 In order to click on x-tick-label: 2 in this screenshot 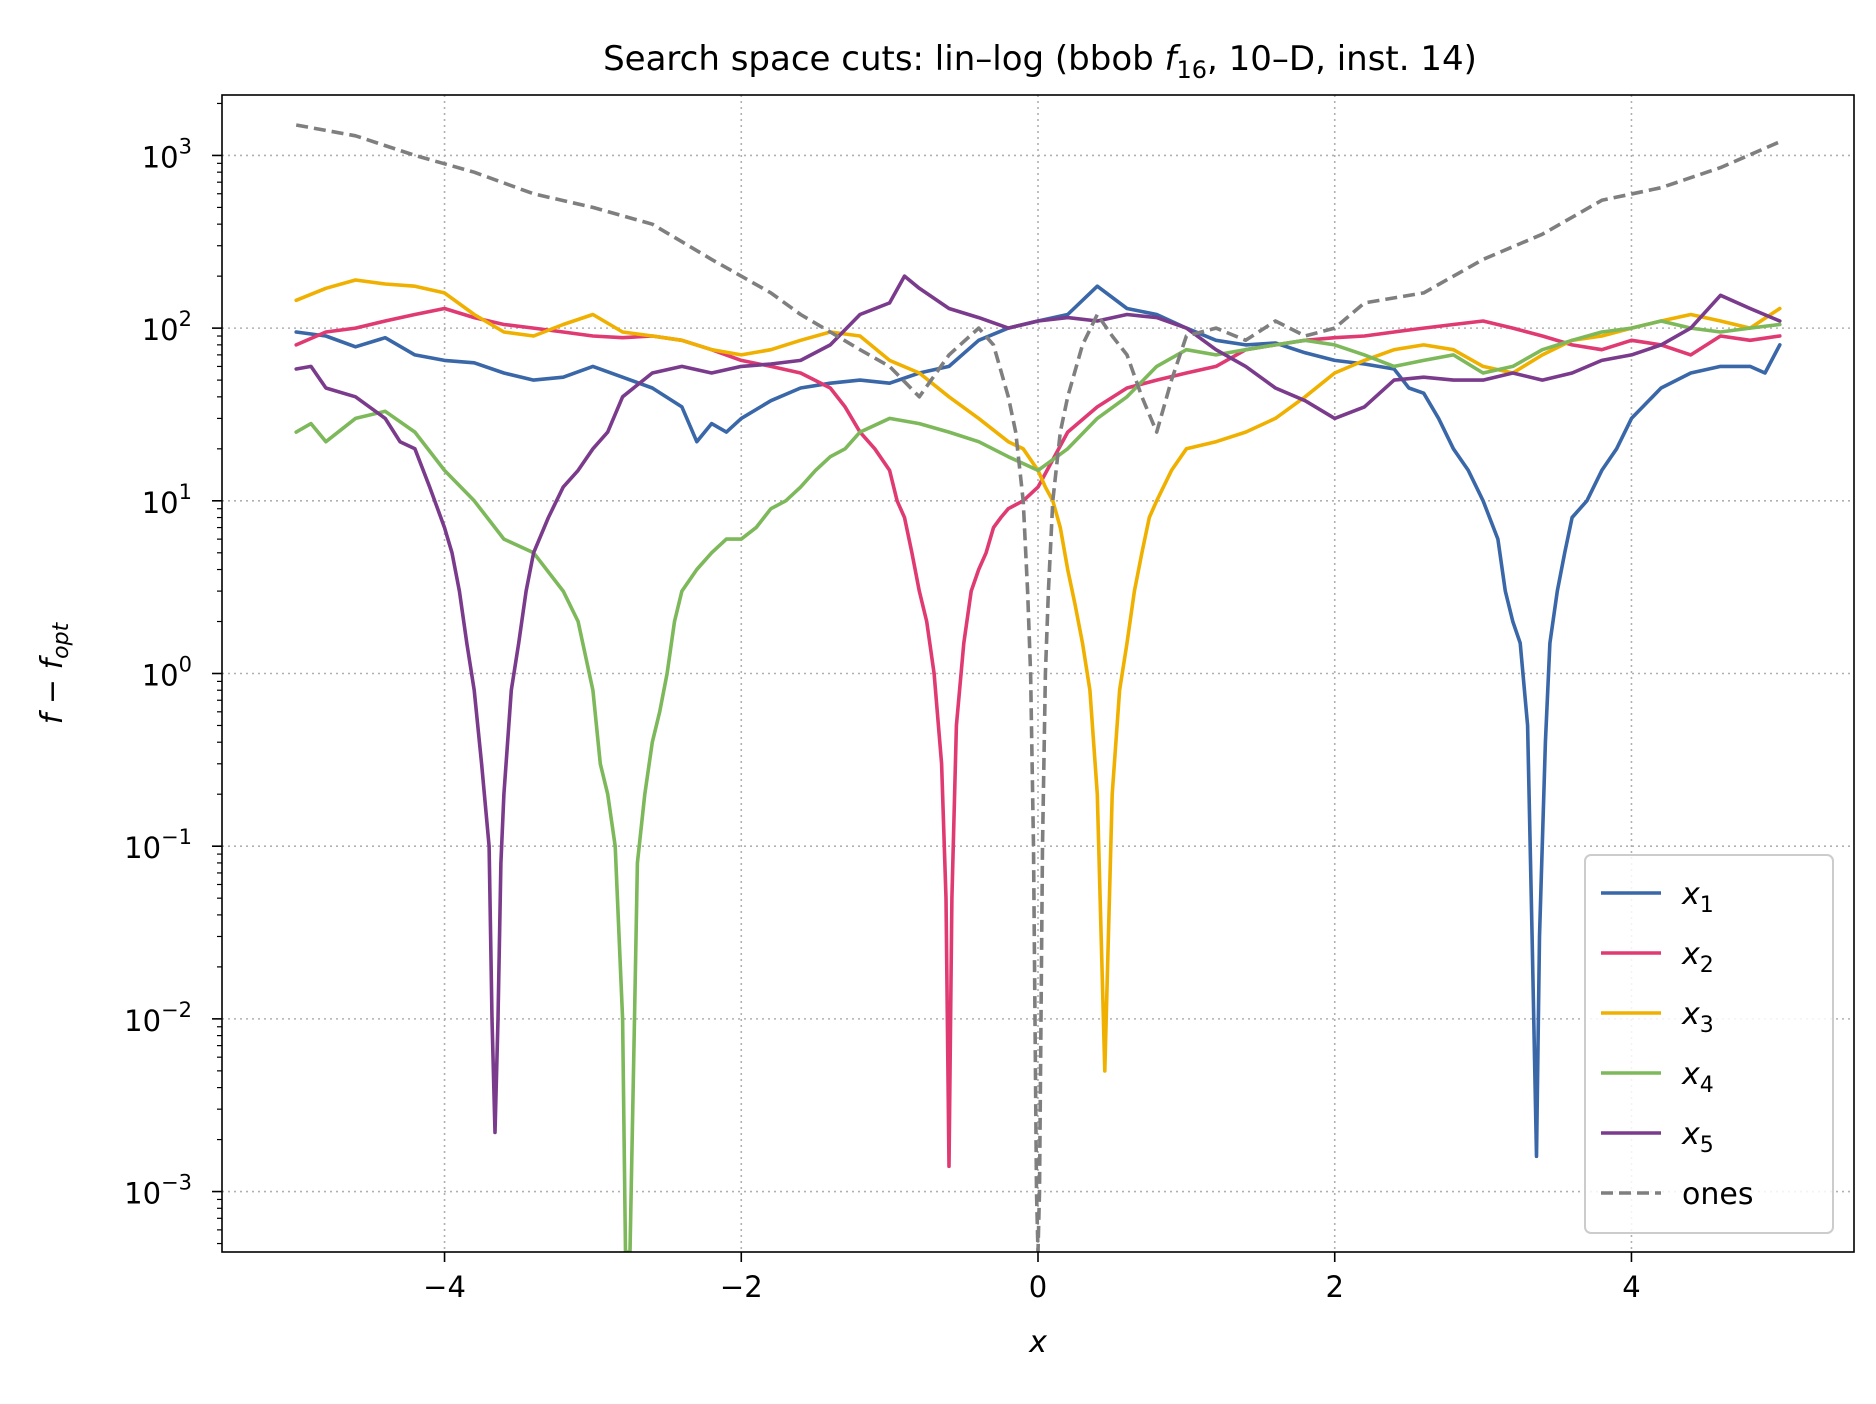, I will do `click(1335, 1287)`.